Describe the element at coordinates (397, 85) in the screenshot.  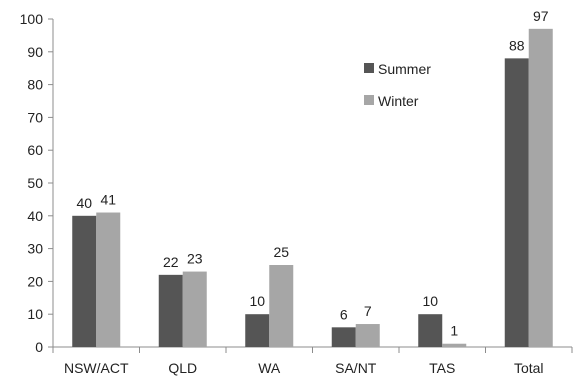
I see `legend: Summer Winter` at that location.